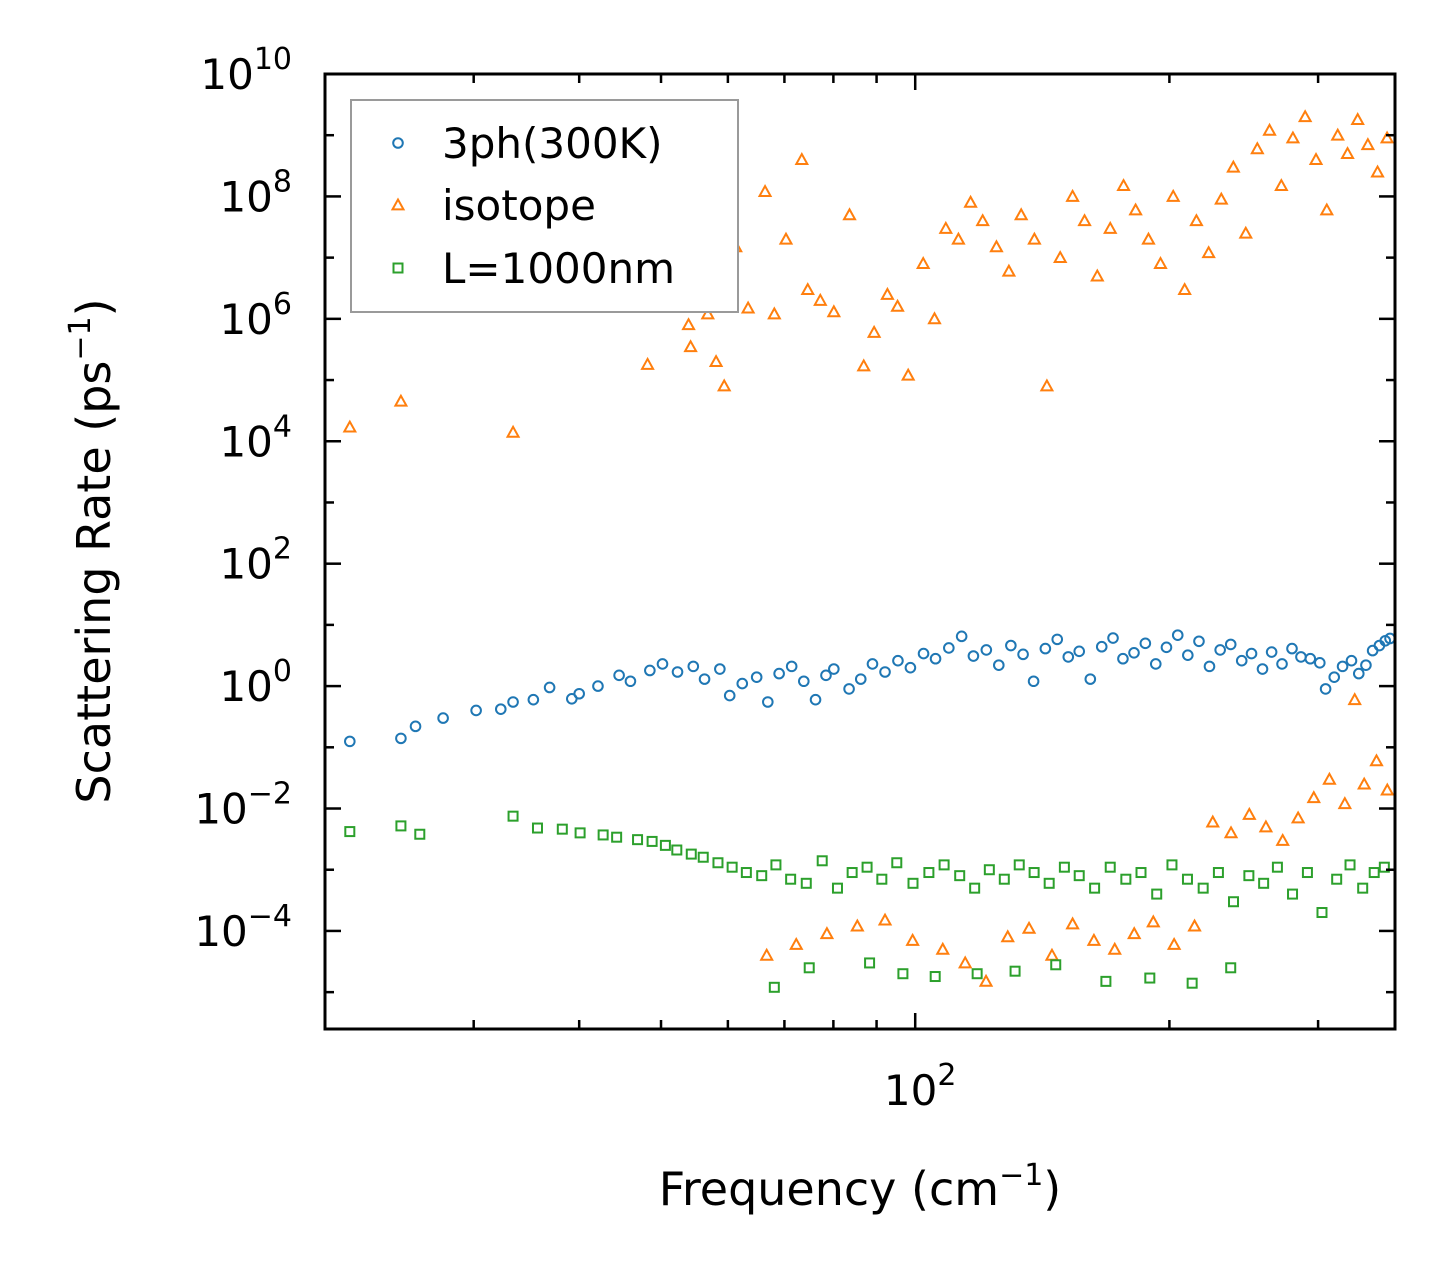  I want to click on x-tick-label: 102, so click(920, 1086).